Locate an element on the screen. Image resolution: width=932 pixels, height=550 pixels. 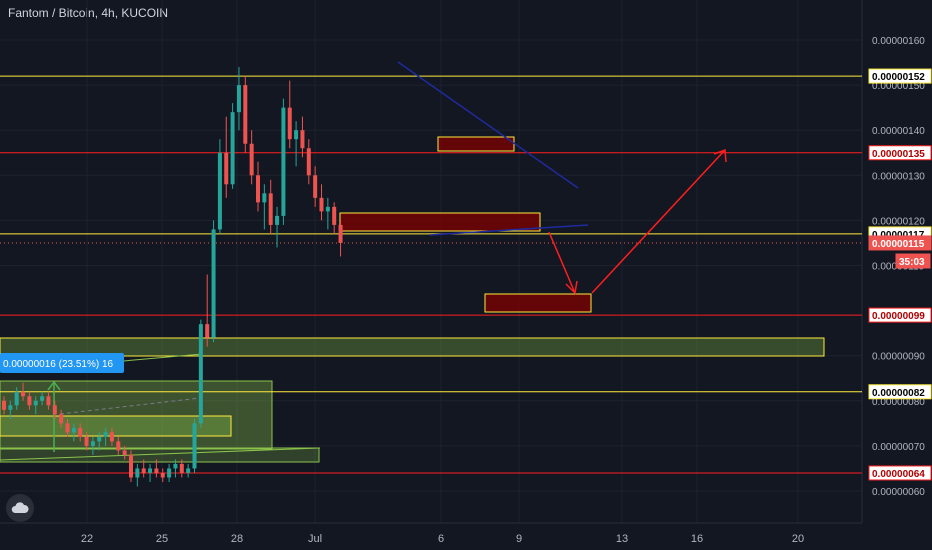
y-tick-label: 0.00000090 is located at coordinates (898, 357).